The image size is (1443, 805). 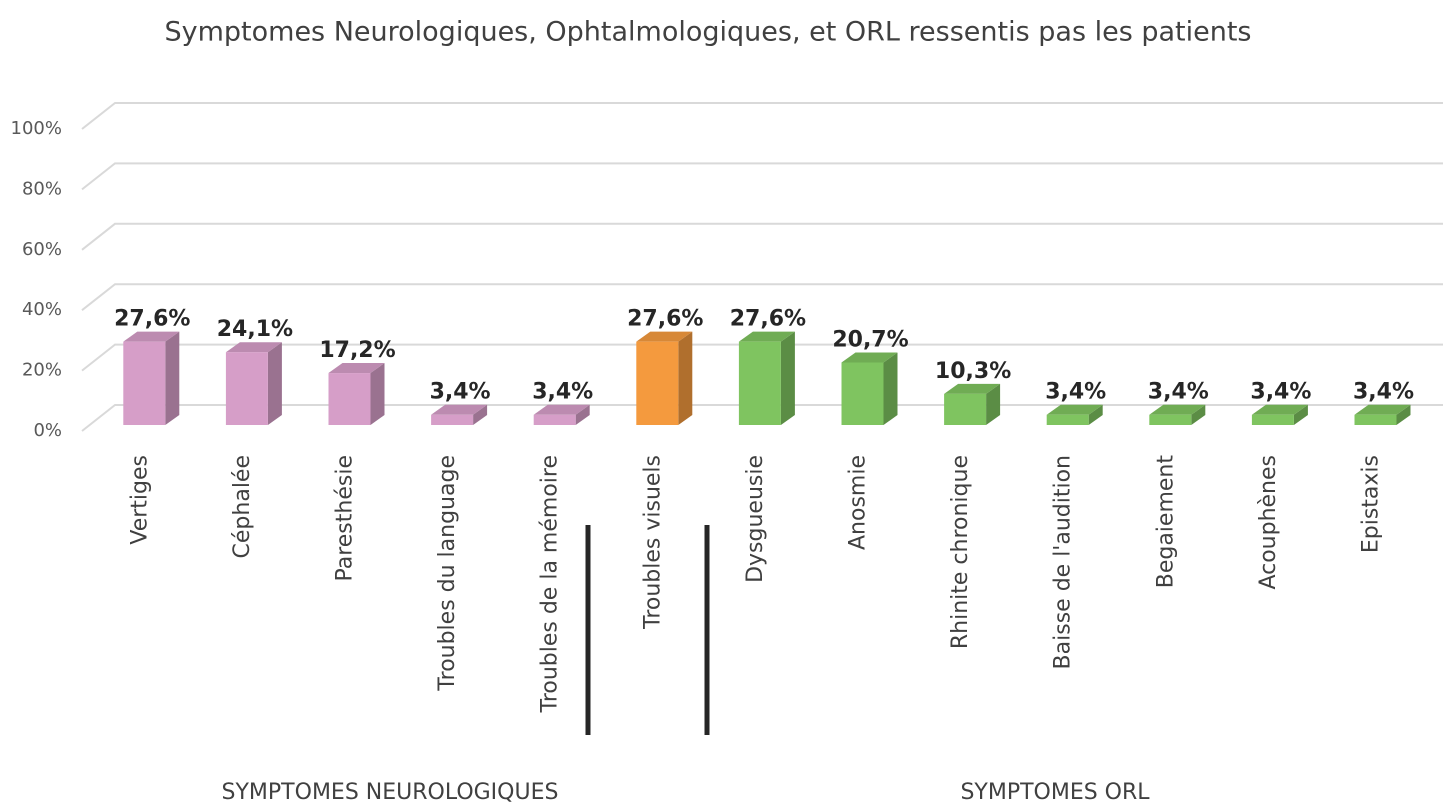 I want to click on x-tick-label: Begaiement, so click(x=1165, y=522).